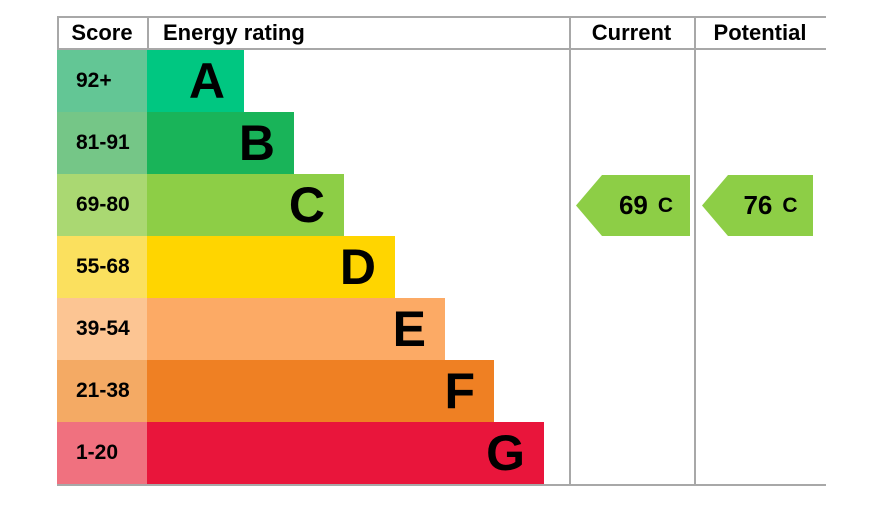 The image size is (882, 511). Describe the element at coordinates (441, 49) in the screenshot. I see `header-bottom-border` at that location.